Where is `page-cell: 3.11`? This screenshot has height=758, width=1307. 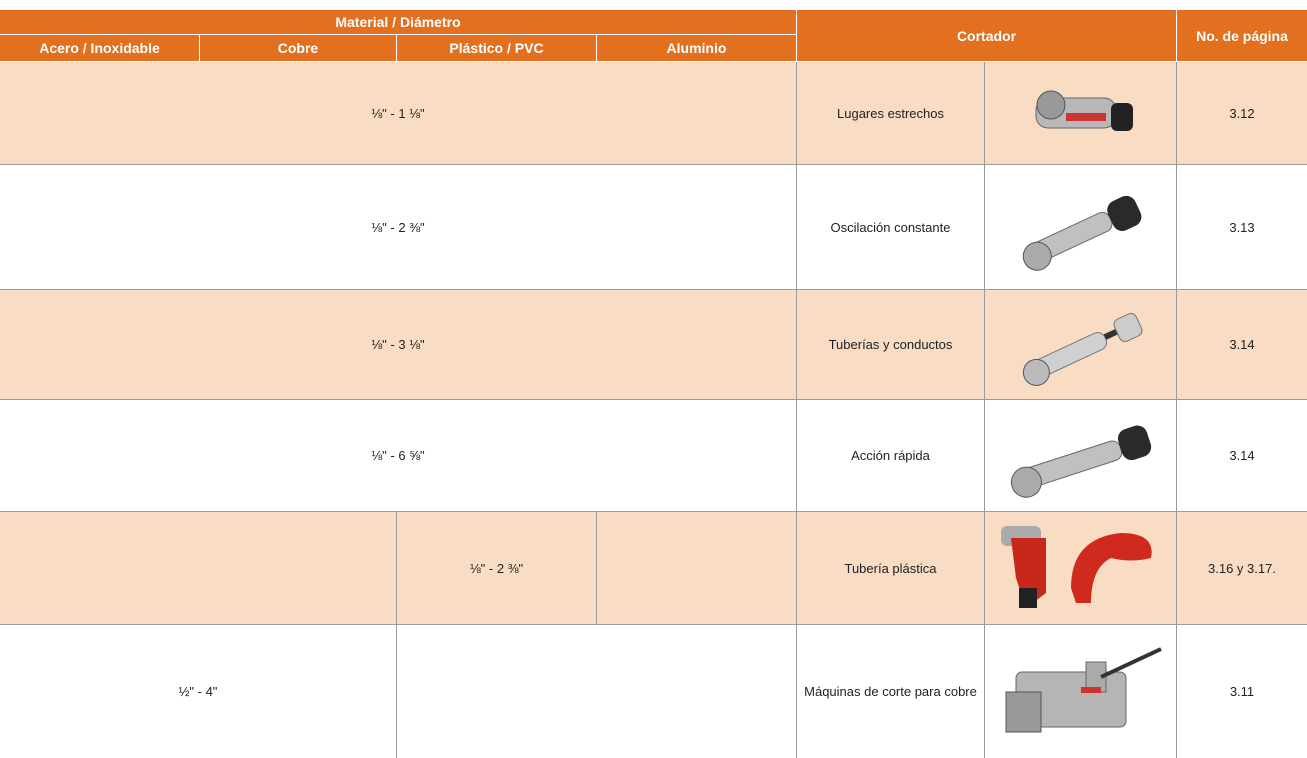
page-cell: 3.11 is located at coordinates (1242, 691).